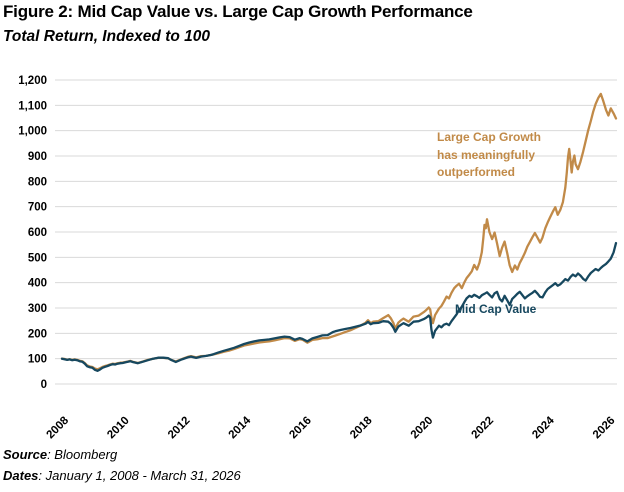 This screenshot has height=492, width=624. Describe the element at coordinates (476, 172) in the screenshot. I see `annotation-line: outperformed` at that location.